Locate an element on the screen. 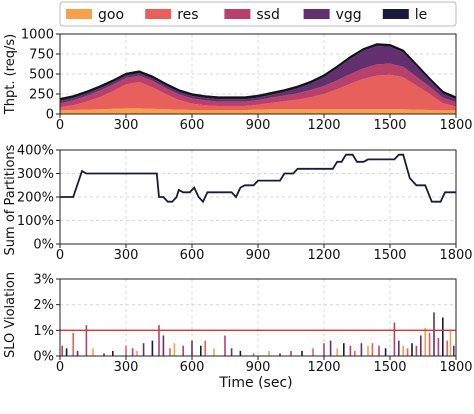 The height and width of the screenshot is (414, 474). throughput-ylabel: Thpt. (req/s) is located at coordinates (10, 74).